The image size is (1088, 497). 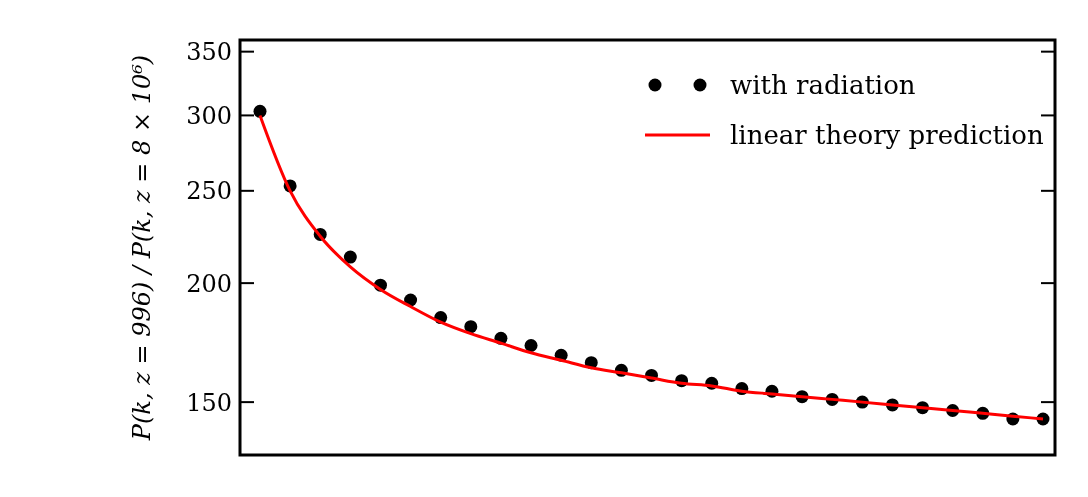 I want to click on y-tick-label: 250, so click(x=209, y=191).